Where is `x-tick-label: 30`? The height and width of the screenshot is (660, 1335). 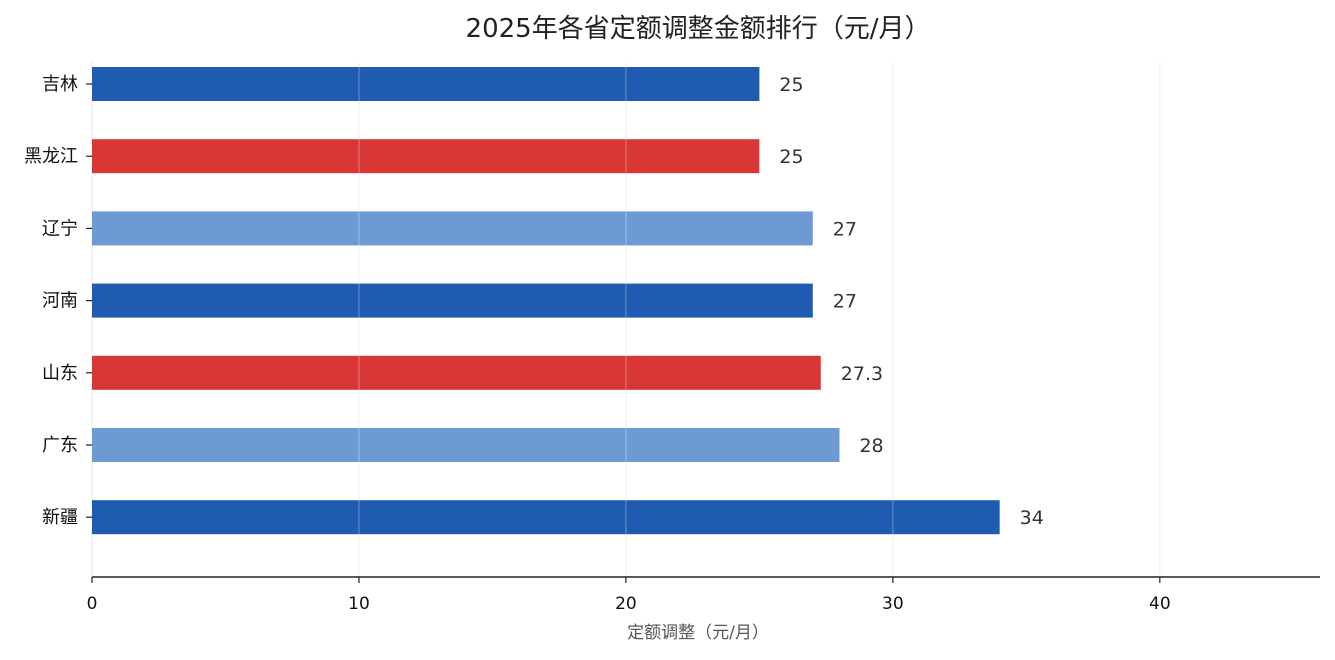
x-tick-label: 30 is located at coordinates (893, 604).